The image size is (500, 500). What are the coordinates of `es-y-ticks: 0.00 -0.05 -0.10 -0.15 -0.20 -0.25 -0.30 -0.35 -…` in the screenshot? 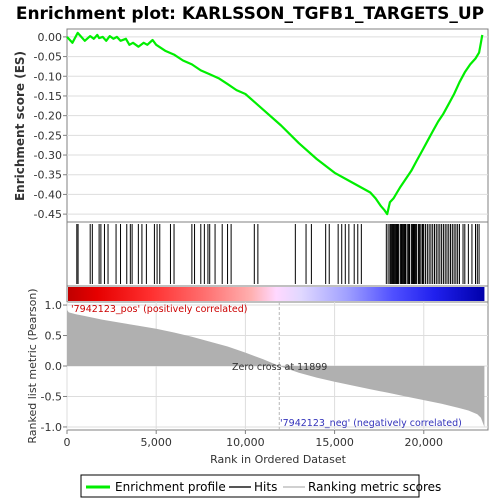 It's located at (50, 126).